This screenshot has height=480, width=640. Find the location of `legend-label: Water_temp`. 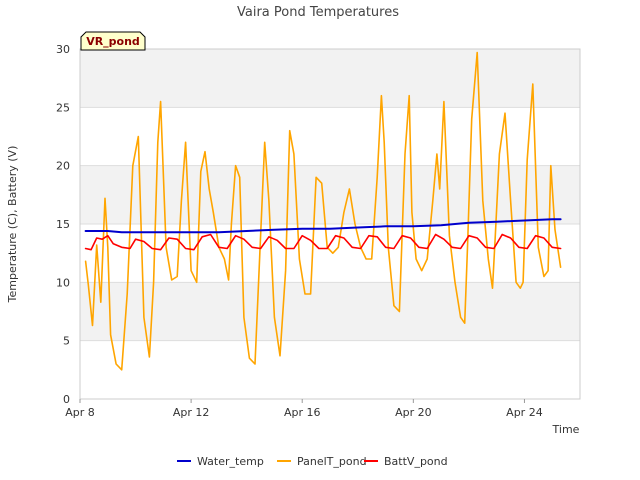

legend-label: Water_temp is located at coordinates (230, 461).